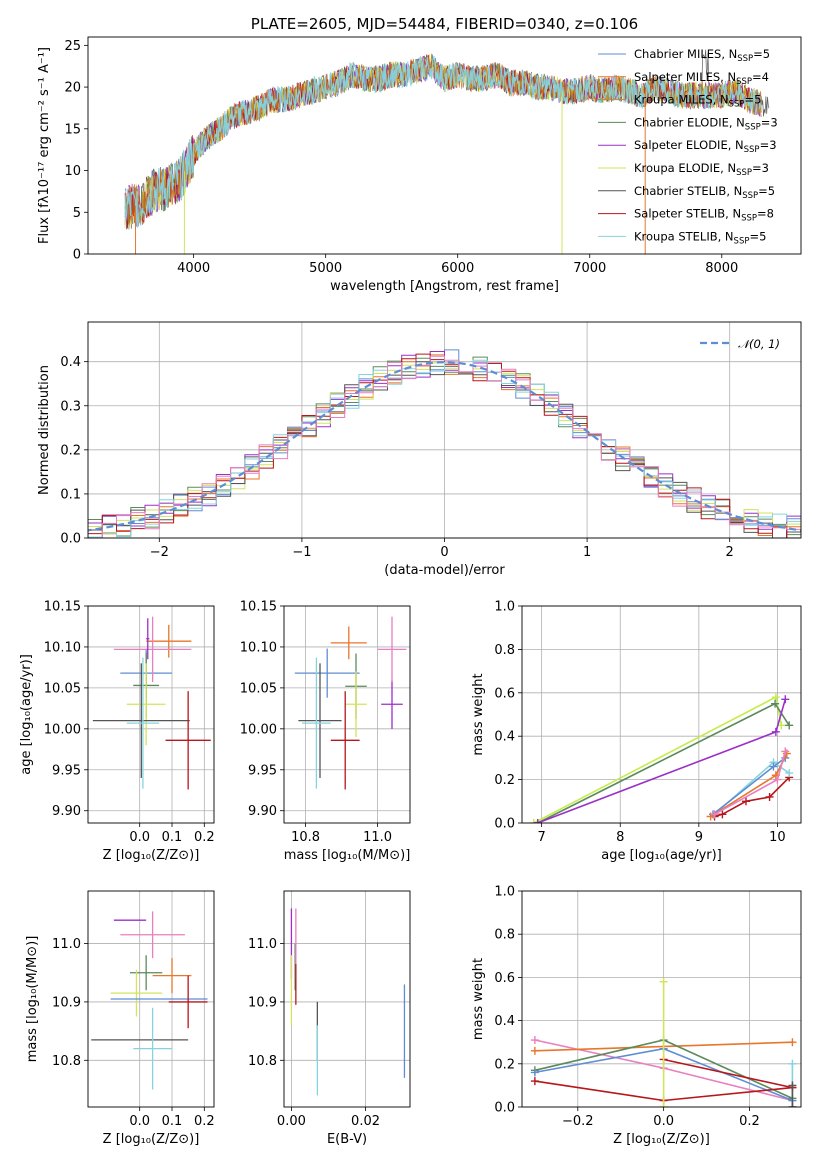 The image size is (819, 1170). What do you see at coordinates (347, 1139) in the screenshot?
I see `x-axis-label: E(B-V)` at bounding box center [347, 1139].